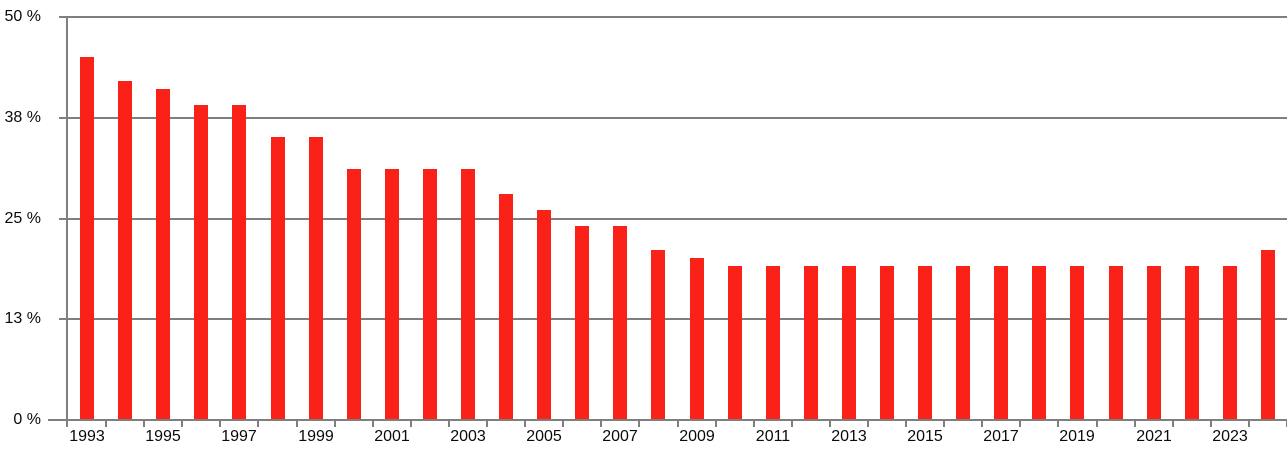 The width and height of the screenshot is (1287, 450). Describe the element at coordinates (22, 16) in the screenshot. I see `y-axis-label-50: 50 %` at that location.